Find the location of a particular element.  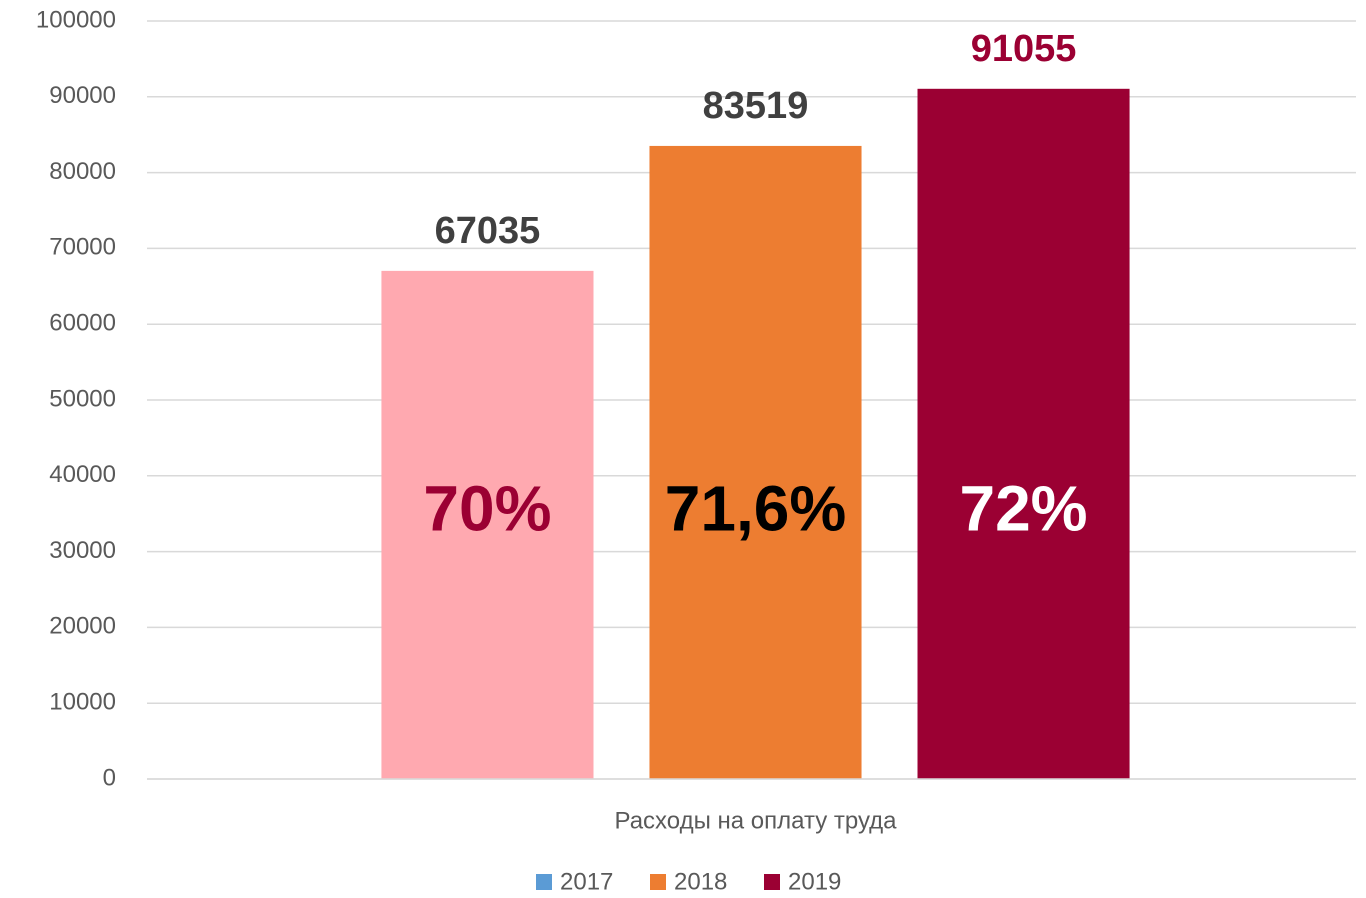

value-label: 91055 is located at coordinates (1024, 49).